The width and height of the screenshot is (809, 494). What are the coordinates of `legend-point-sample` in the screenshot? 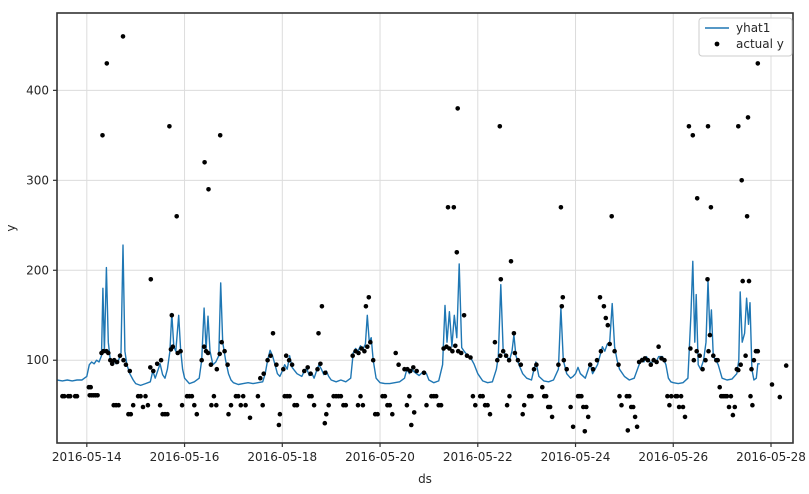 It's located at (717, 44).